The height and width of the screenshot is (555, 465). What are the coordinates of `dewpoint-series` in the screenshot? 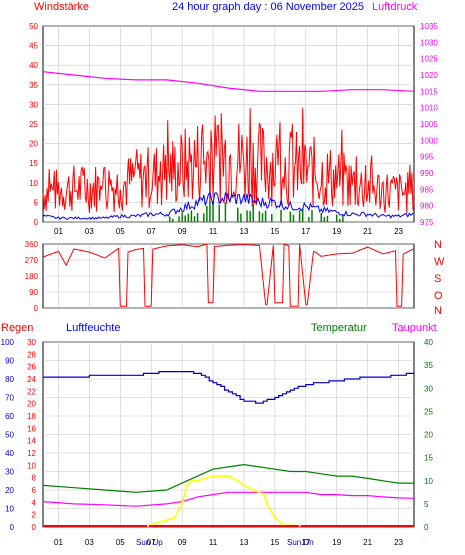 It's located at (228, 499).